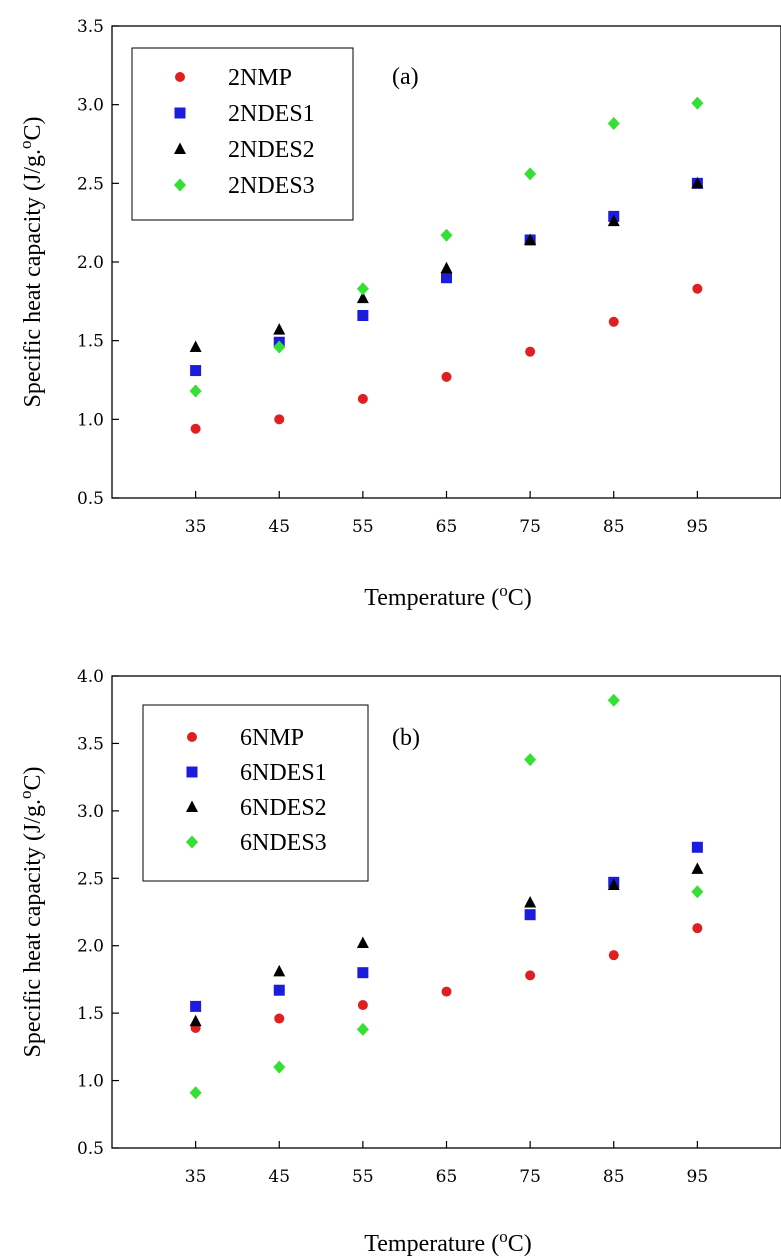  I want to click on legend-marker-6ndes3, so click(192, 842).